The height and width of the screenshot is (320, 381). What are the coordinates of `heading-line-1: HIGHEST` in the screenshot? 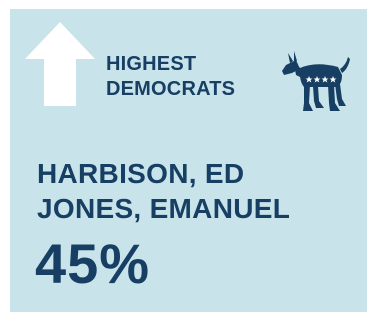 It's located at (151, 64).